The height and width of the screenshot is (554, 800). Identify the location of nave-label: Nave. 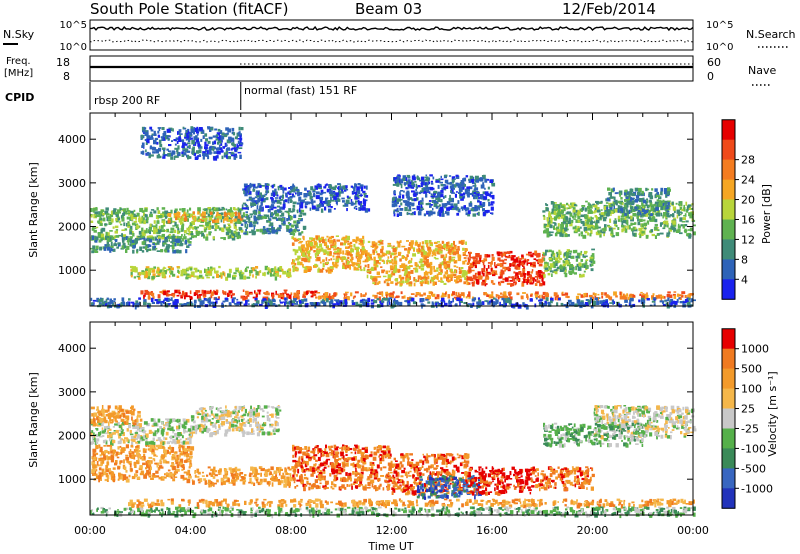
(762, 70).